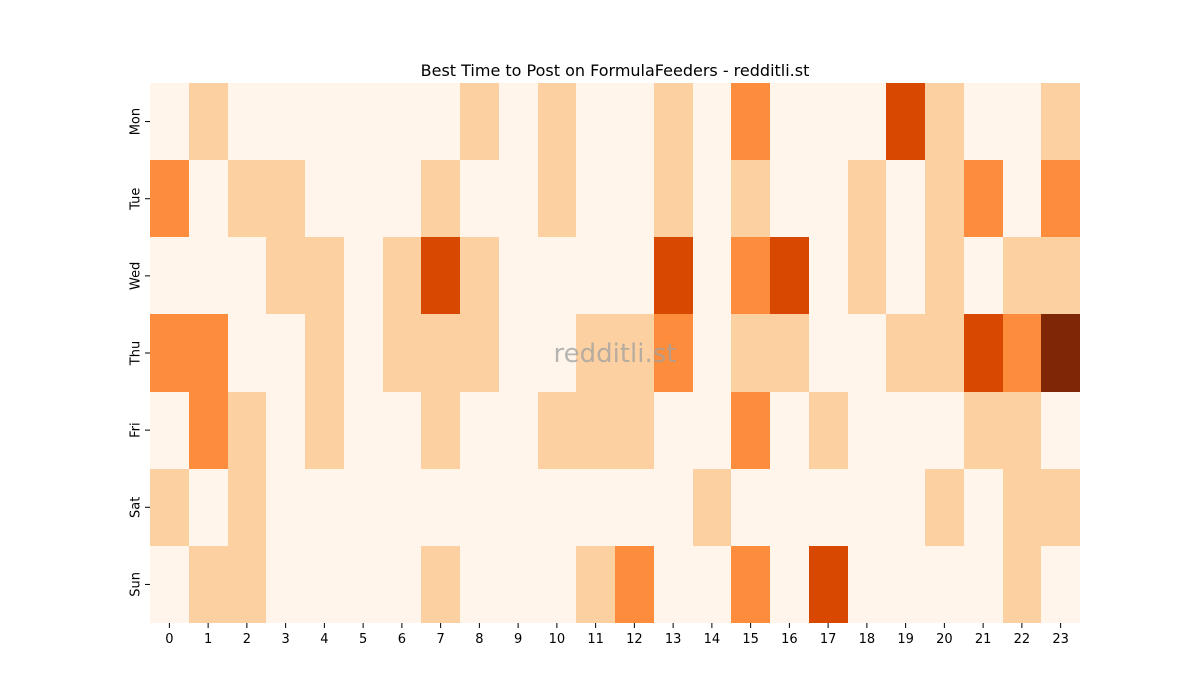 The width and height of the screenshot is (1200, 700). Describe the element at coordinates (828, 639) in the screenshot. I see `x-tick-label: 17` at that location.